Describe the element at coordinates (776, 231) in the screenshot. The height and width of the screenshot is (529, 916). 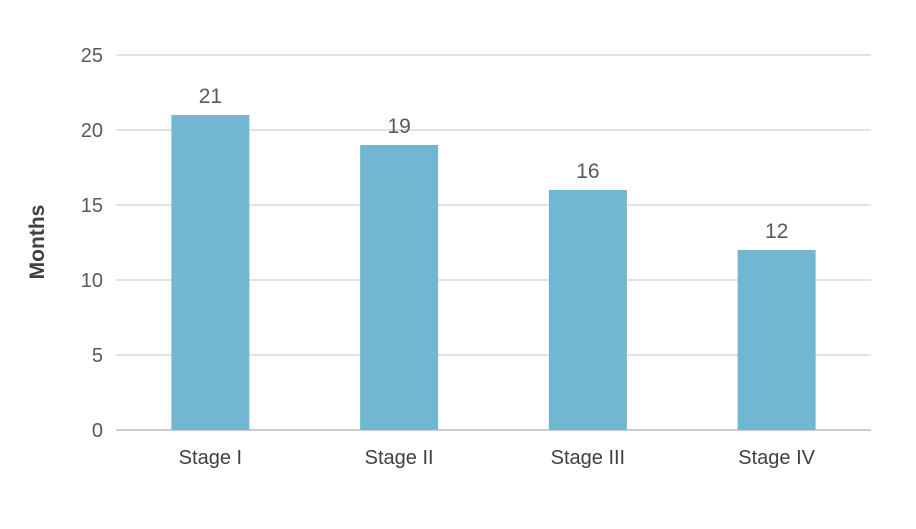
I see `data-label: 12` at that location.